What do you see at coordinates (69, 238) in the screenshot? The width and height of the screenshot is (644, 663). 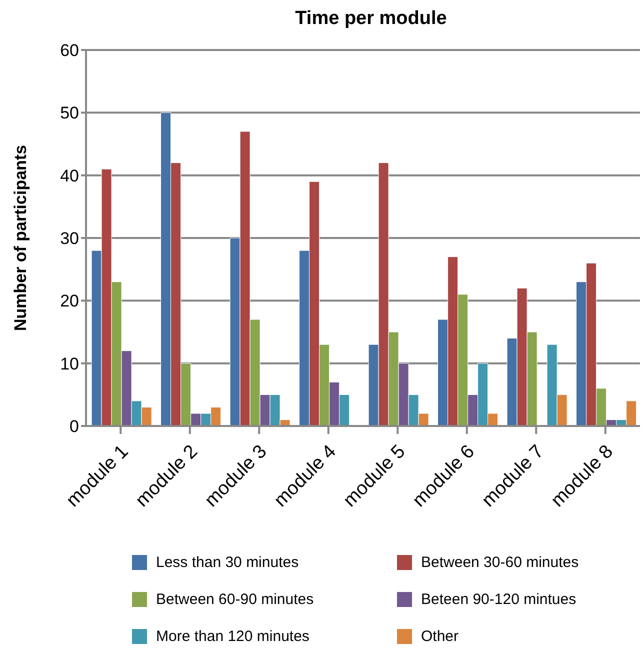 I see `y-tick-label: 30` at bounding box center [69, 238].